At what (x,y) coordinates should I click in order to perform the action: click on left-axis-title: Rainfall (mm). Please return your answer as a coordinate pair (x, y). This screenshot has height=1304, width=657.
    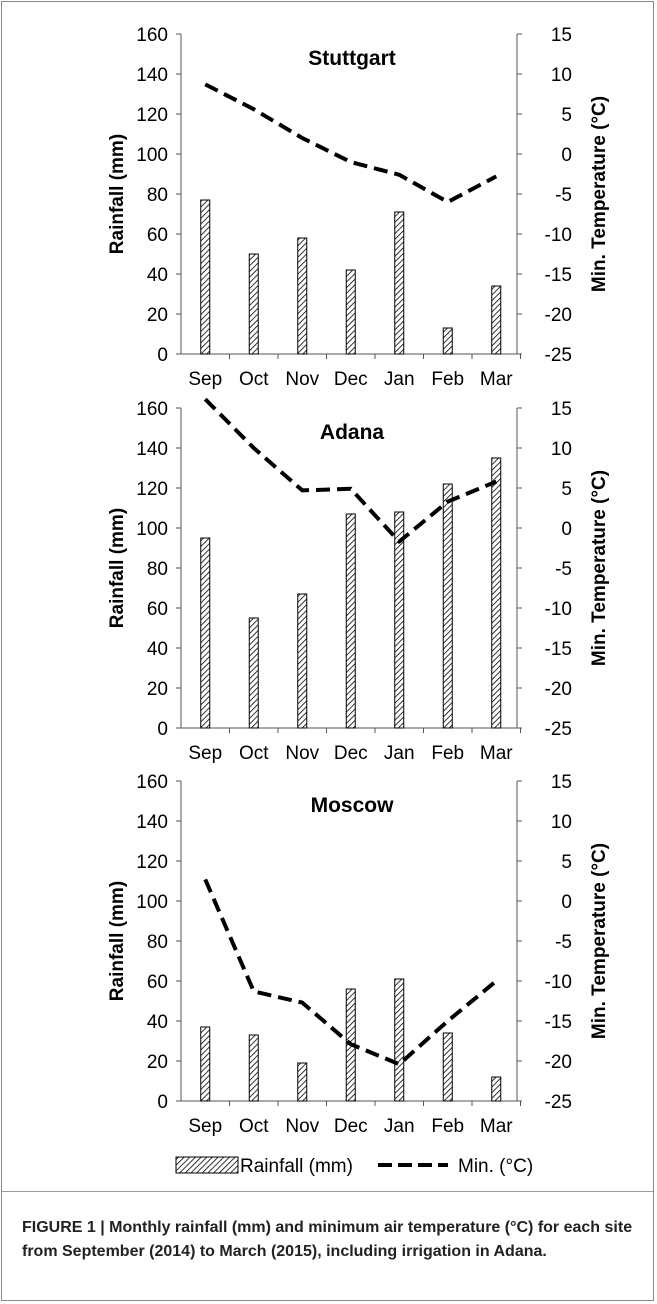
    Looking at the image, I should click on (117, 194).